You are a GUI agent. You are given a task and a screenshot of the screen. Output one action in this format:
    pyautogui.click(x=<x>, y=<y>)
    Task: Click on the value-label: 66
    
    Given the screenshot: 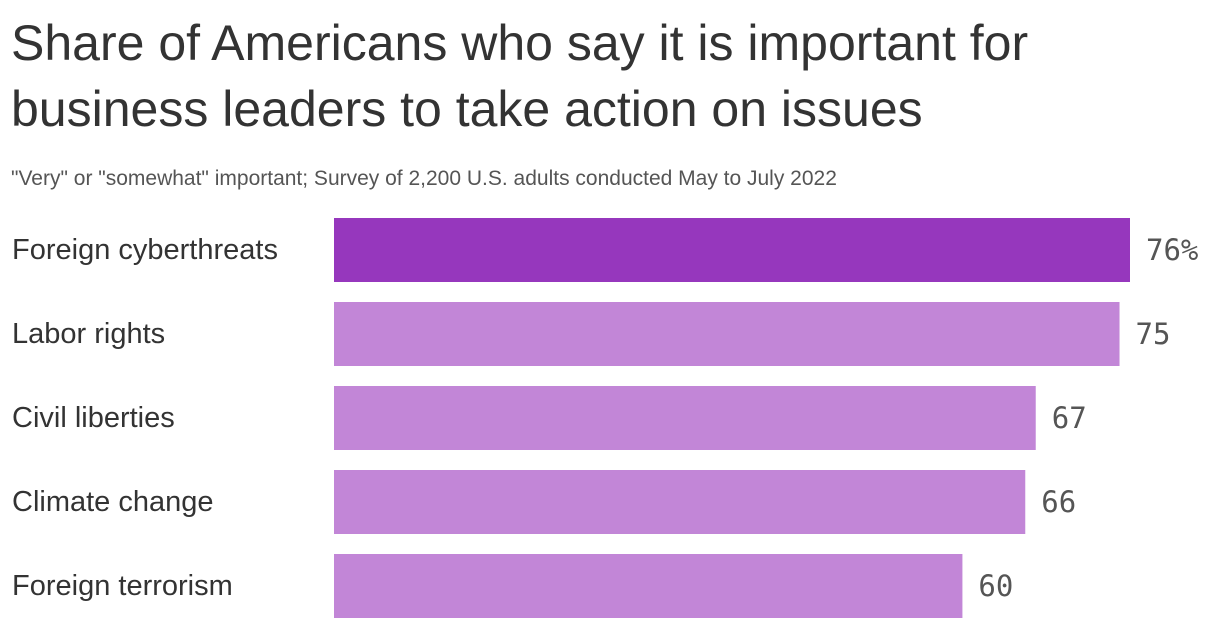 What is the action you would take?
    pyautogui.click(x=1058, y=502)
    